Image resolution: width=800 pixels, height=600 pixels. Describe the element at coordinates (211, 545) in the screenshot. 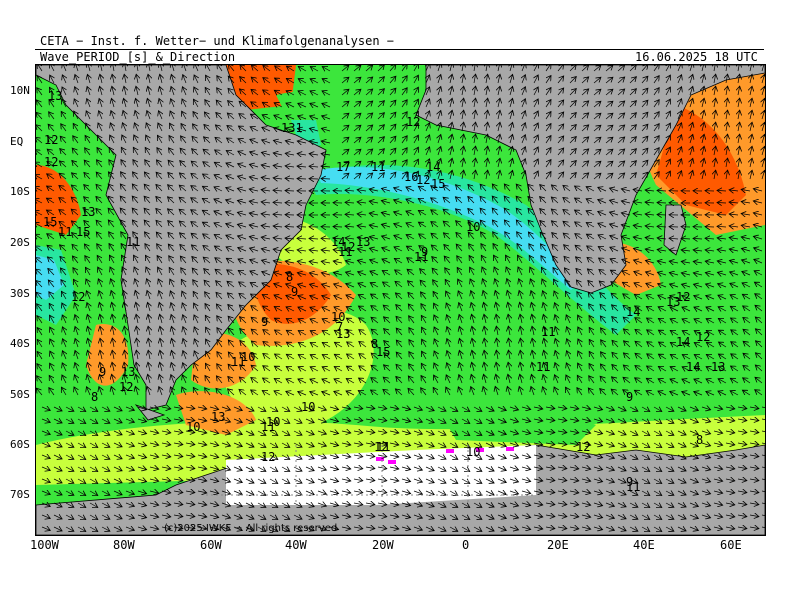

I see `longitude-tick-label: 60W` at that location.